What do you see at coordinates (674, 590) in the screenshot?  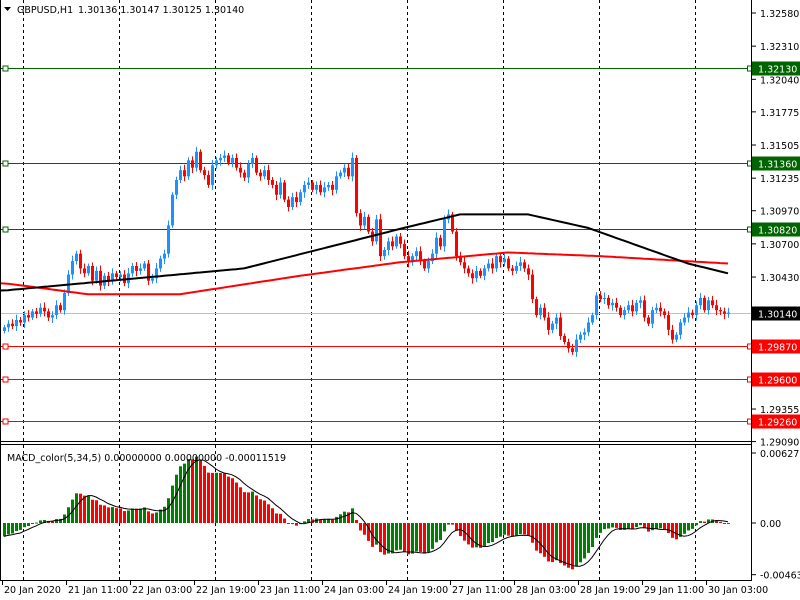 I see `time-tick-label: 29 Jan 11:00` at bounding box center [674, 590].